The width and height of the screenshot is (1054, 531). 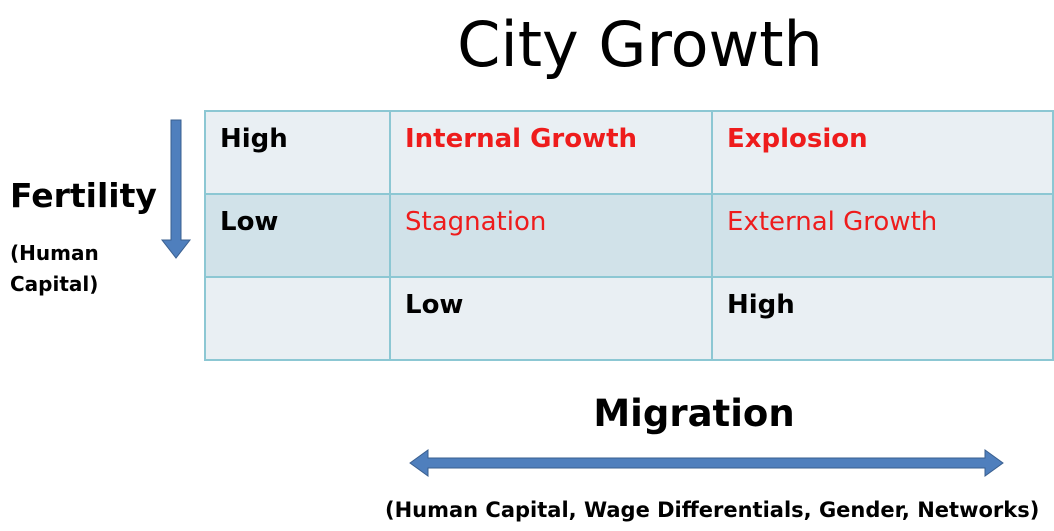 I want to click on table-row: Low Stagnation External Growth, so click(x=629, y=235).